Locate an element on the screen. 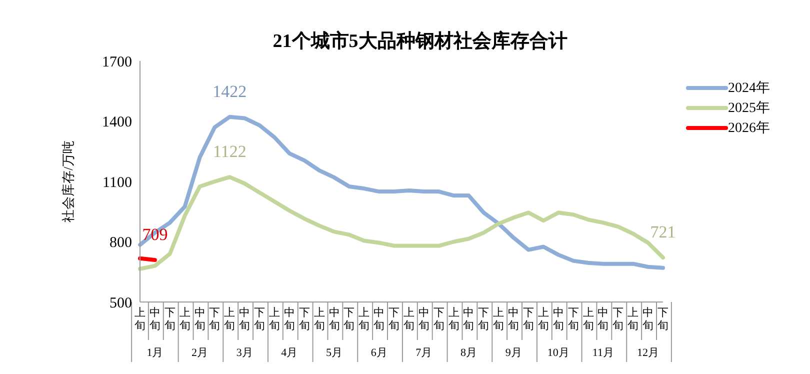 The width and height of the screenshot is (810, 374). text: 3月 is located at coordinates (244, 353).